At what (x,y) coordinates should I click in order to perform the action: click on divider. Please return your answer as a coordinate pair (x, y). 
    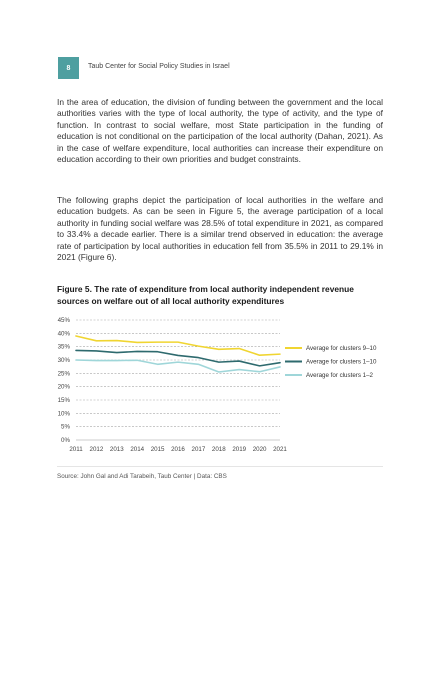
    Looking at the image, I should click on (220, 466).